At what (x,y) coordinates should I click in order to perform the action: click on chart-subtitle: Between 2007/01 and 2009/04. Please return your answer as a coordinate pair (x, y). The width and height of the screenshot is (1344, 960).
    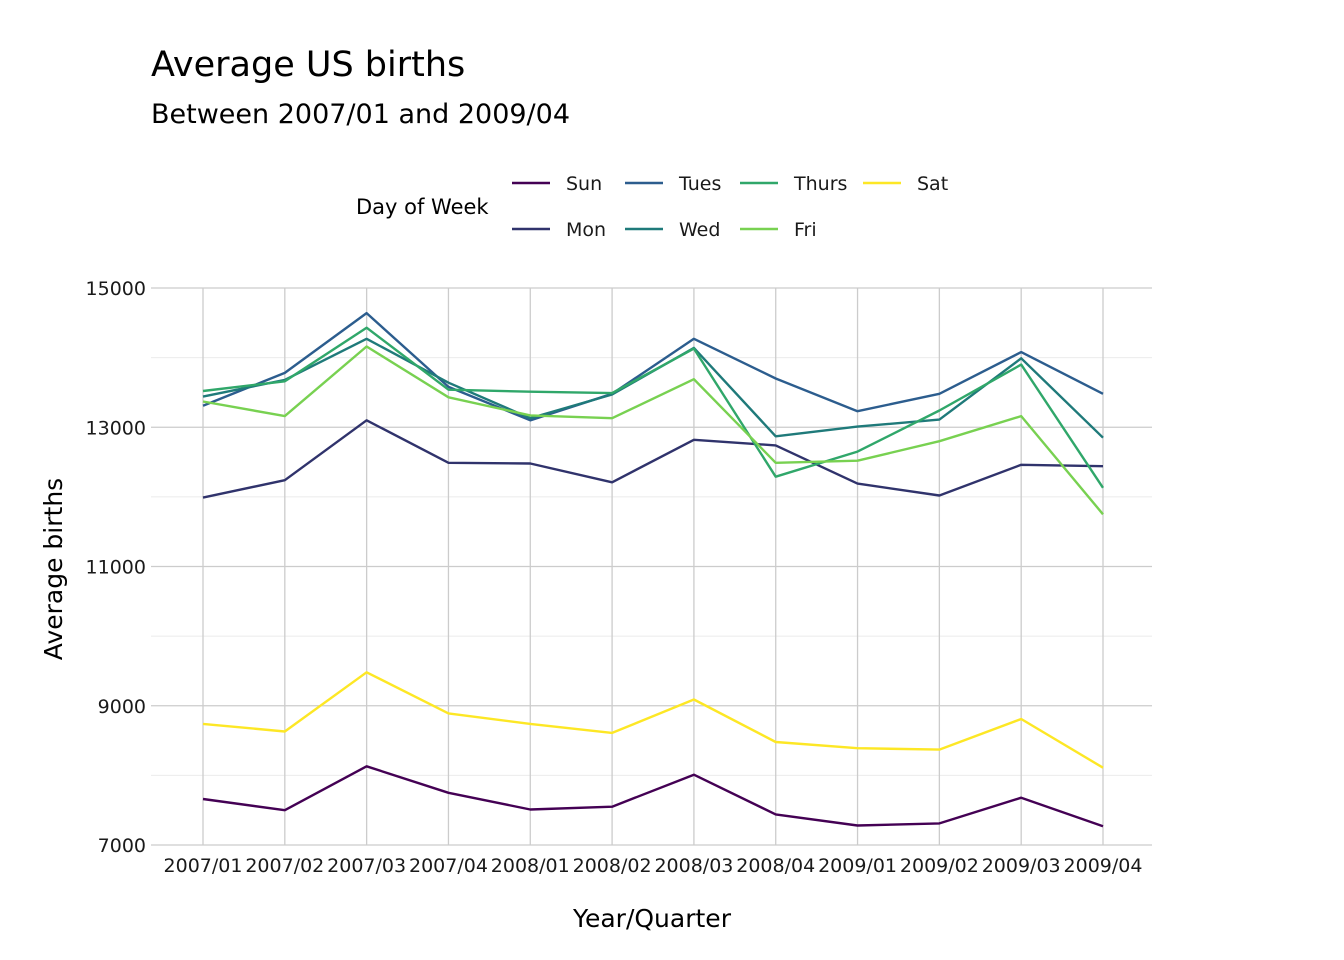
    Looking at the image, I should click on (360, 114).